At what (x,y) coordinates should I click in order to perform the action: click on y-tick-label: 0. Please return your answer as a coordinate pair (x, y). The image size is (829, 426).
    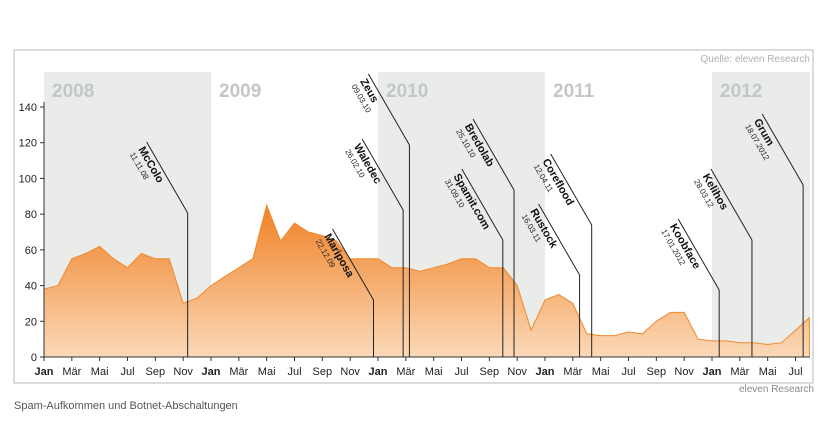
    Looking at the image, I should click on (34, 358).